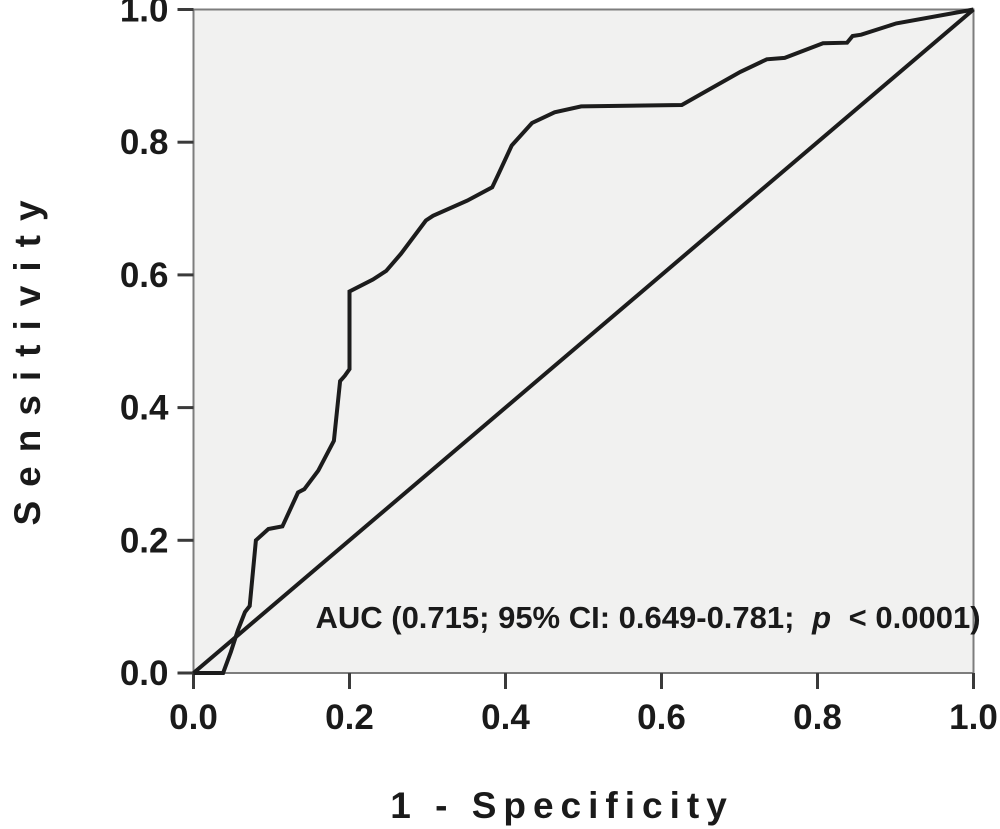 This screenshot has width=1000, height=829. What do you see at coordinates (583, 705) in the screenshot?
I see `x-axis-ticks: 0.0 0.2 0.4 0.6 0.8 1.0` at bounding box center [583, 705].